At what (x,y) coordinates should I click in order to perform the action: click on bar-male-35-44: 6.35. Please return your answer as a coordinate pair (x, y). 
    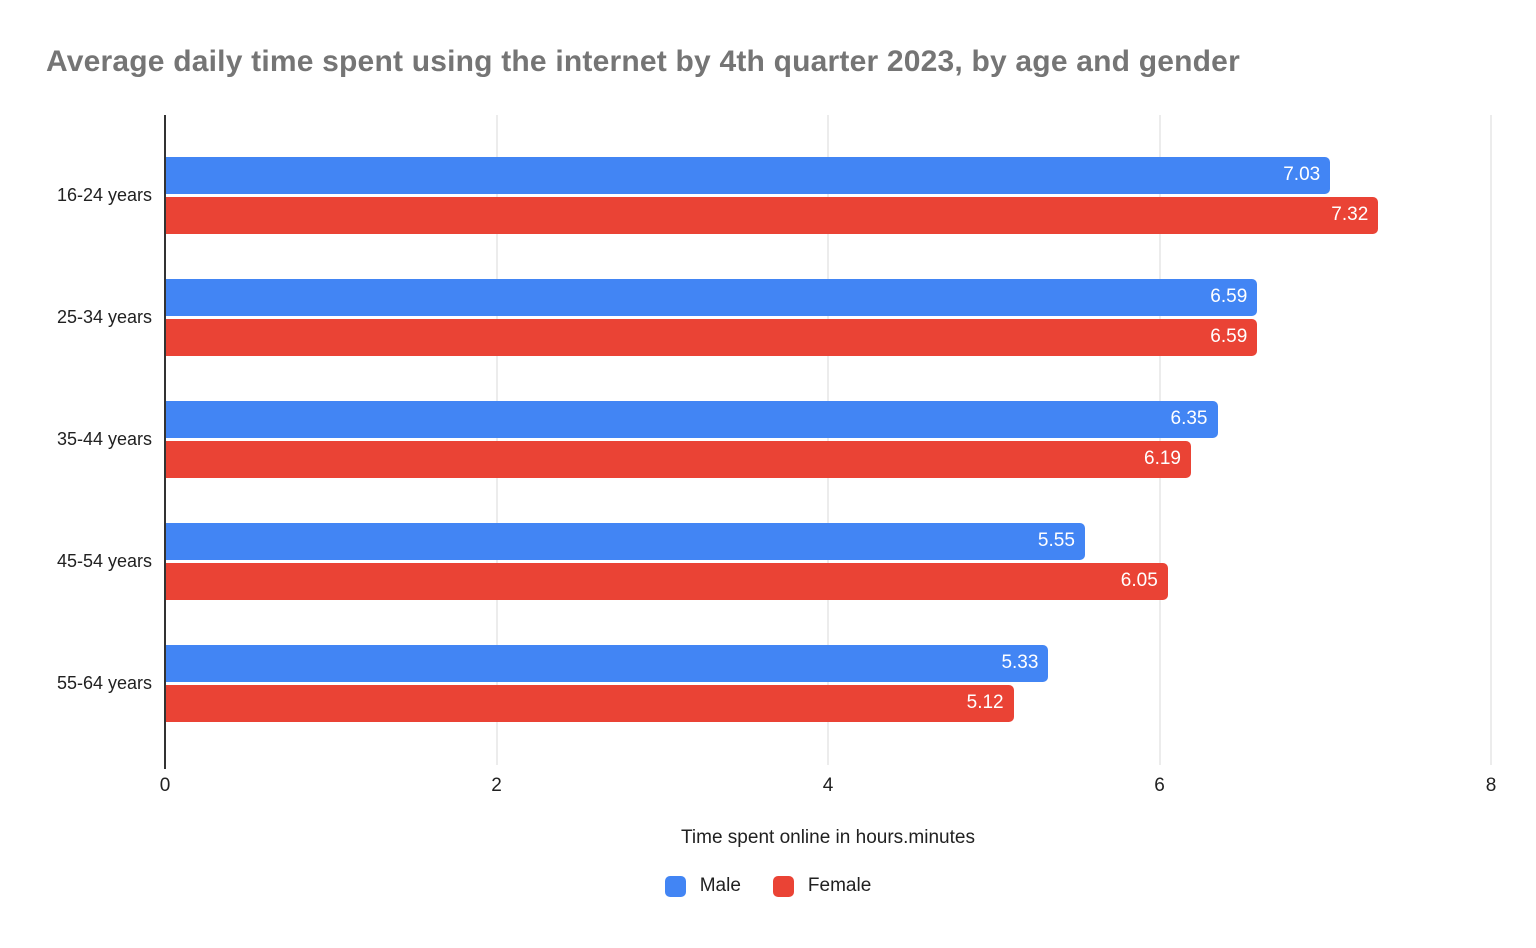
    Looking at the image, I should click on (691, 419).